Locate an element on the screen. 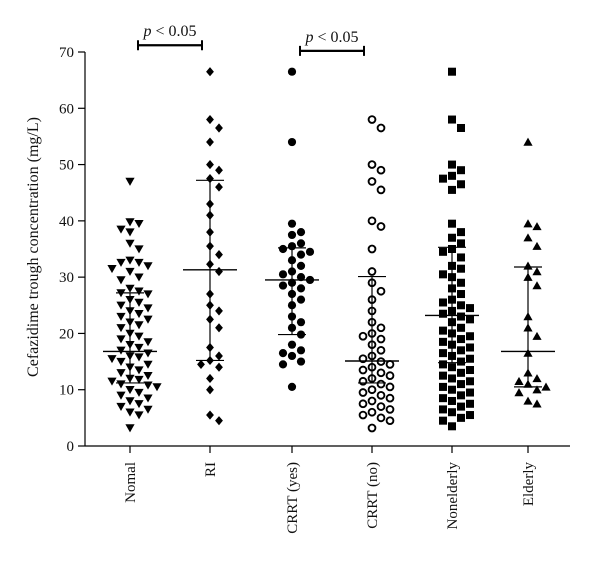  y-tick-label: 50 is located at coordinates (66, 166).